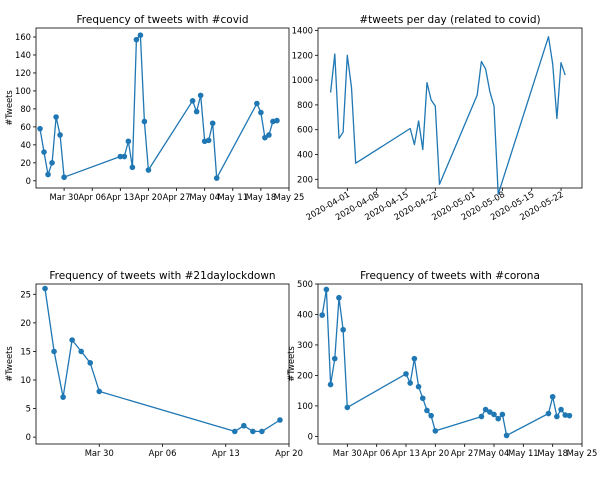 The width and height of the screenshot is (600, 484). What do you see at coordinates (25, 109) in the screenshot?
I see `chart-covid-y-tick-label: 80` at bounding box center [25, 109].